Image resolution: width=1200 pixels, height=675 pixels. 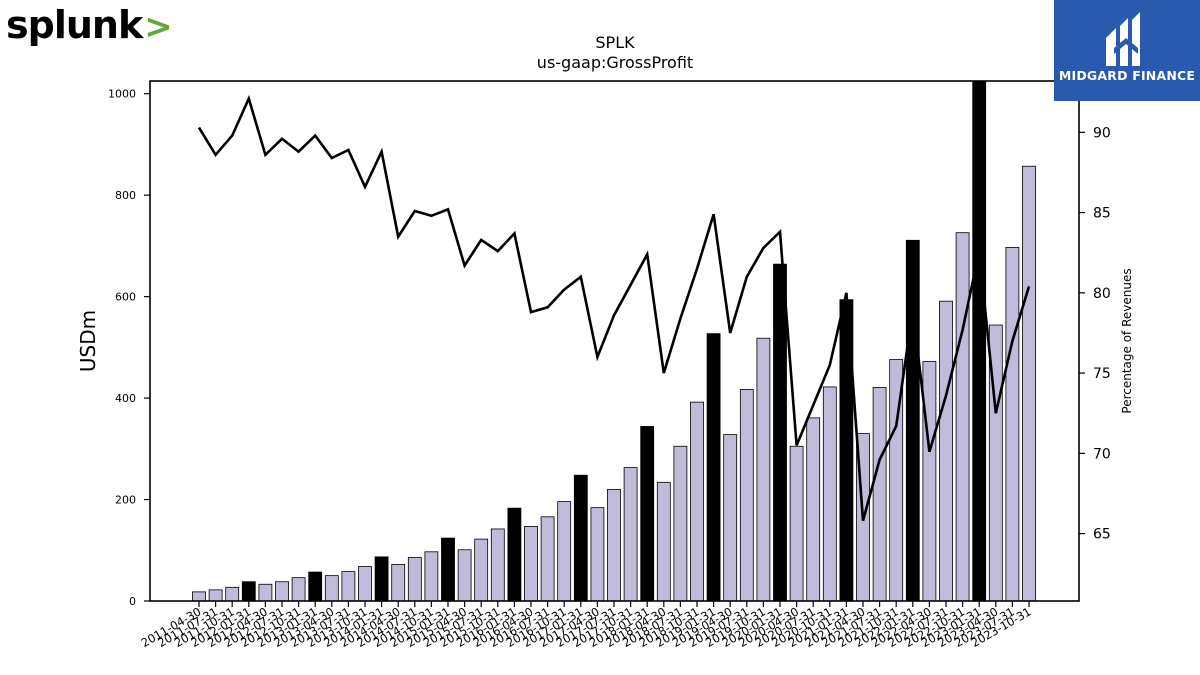 What do you see at coordinates (1127, 340) in the screenshot?
I see `y2-axis-label: Percentage of Revenues` at bounding box center [1127, 340].